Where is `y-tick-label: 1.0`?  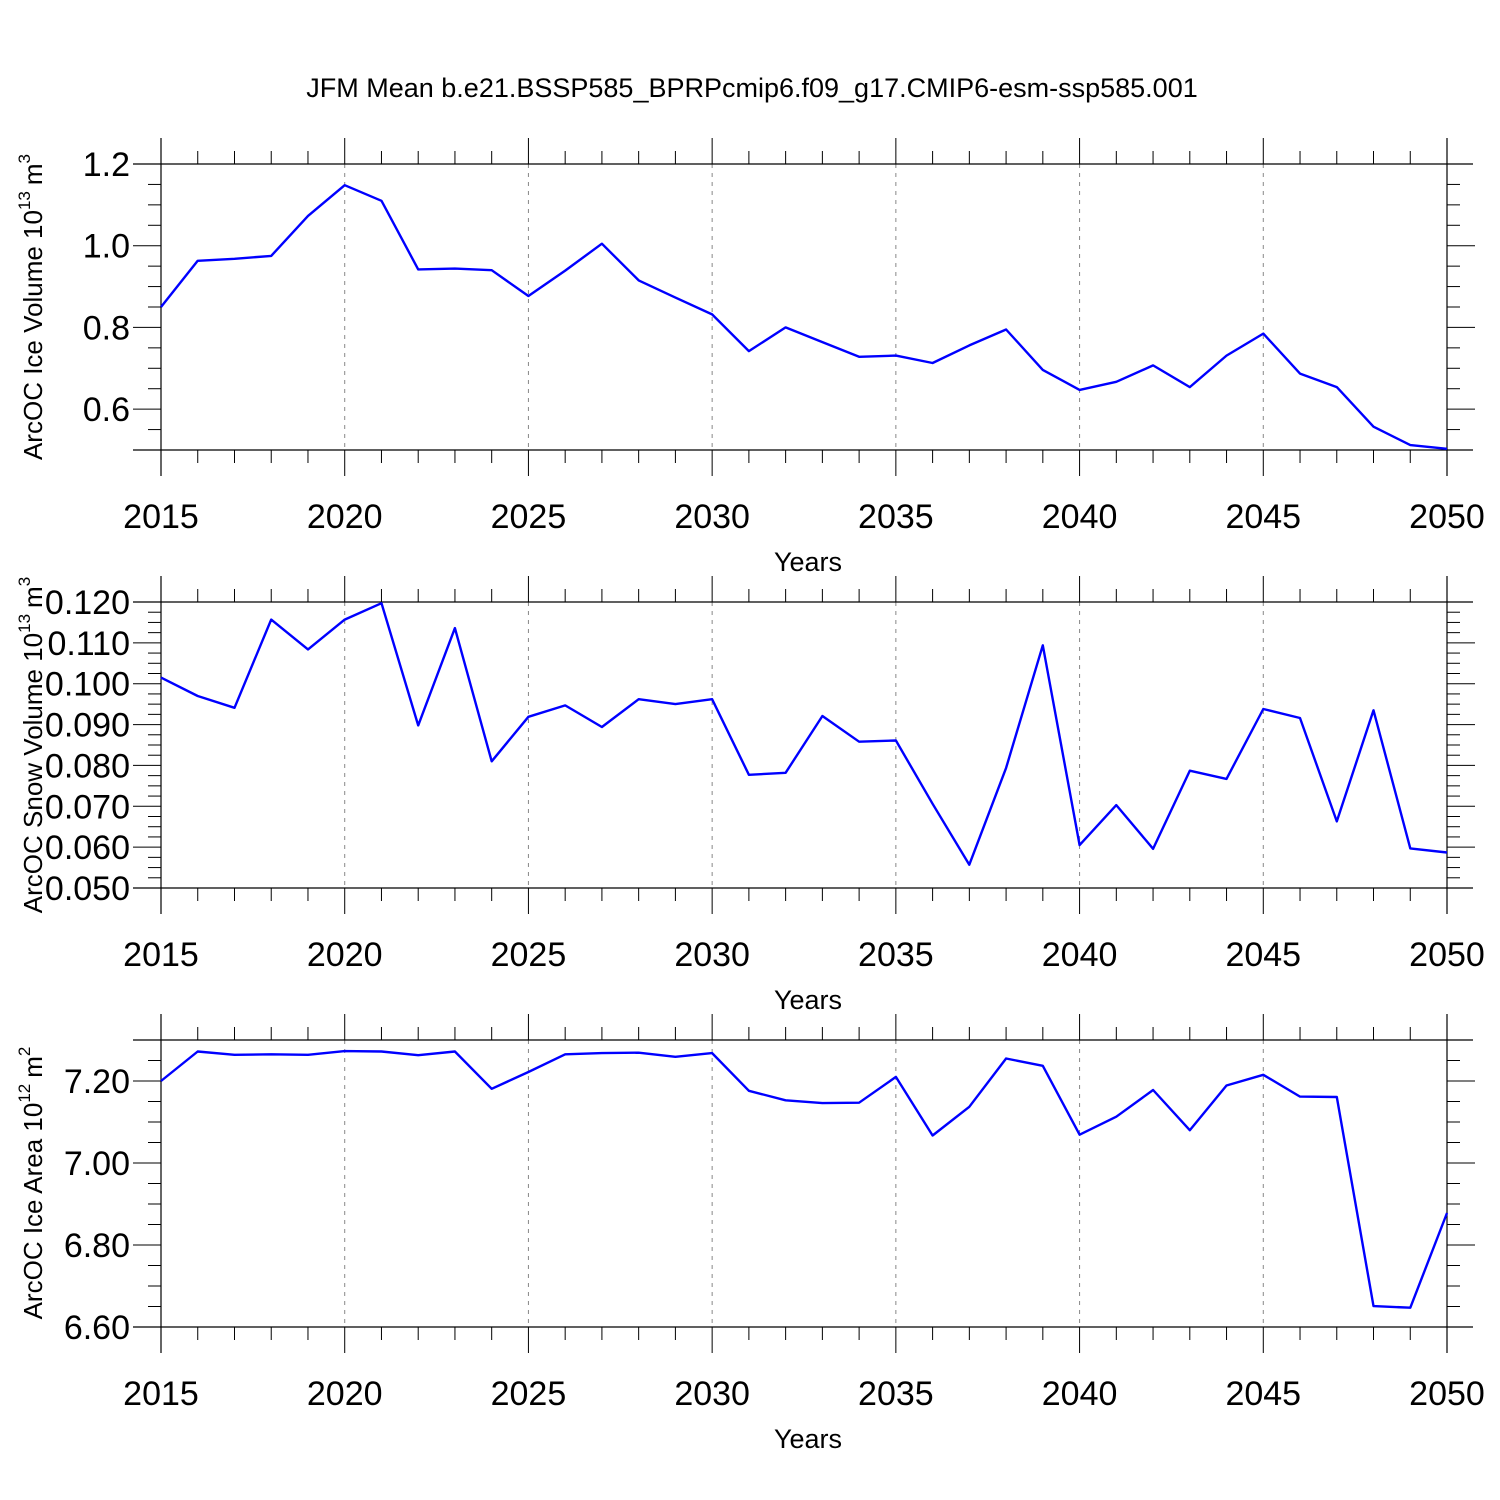
y-tick-label: 1.0 is located at coordinates (106, 247).